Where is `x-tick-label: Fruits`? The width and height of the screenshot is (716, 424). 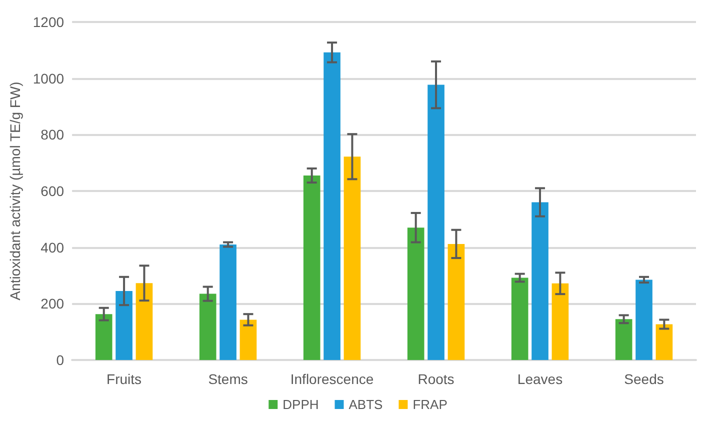
x-tick-label: Fruits is located at coordinates (124, 379).